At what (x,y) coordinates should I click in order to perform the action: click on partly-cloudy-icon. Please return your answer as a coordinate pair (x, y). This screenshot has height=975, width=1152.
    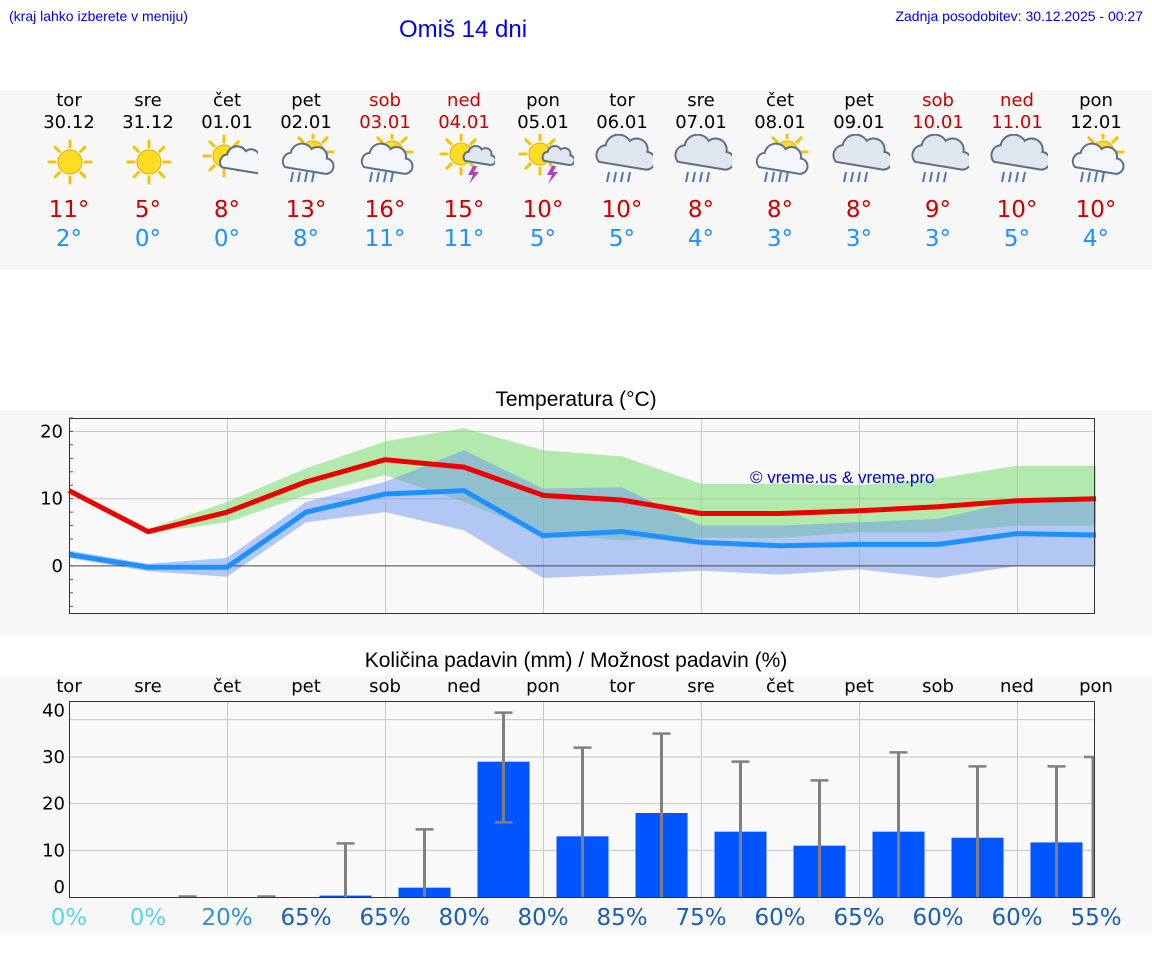
    Looking at the image, I should click on (230, 156).